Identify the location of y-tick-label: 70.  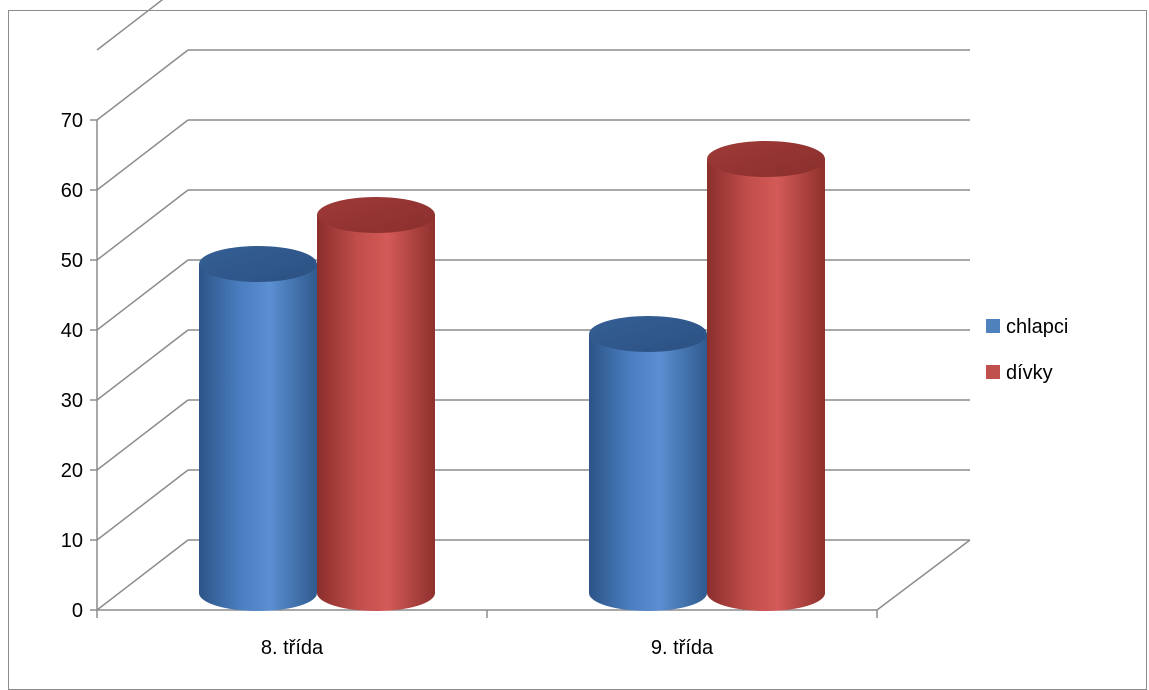
(72, 121).